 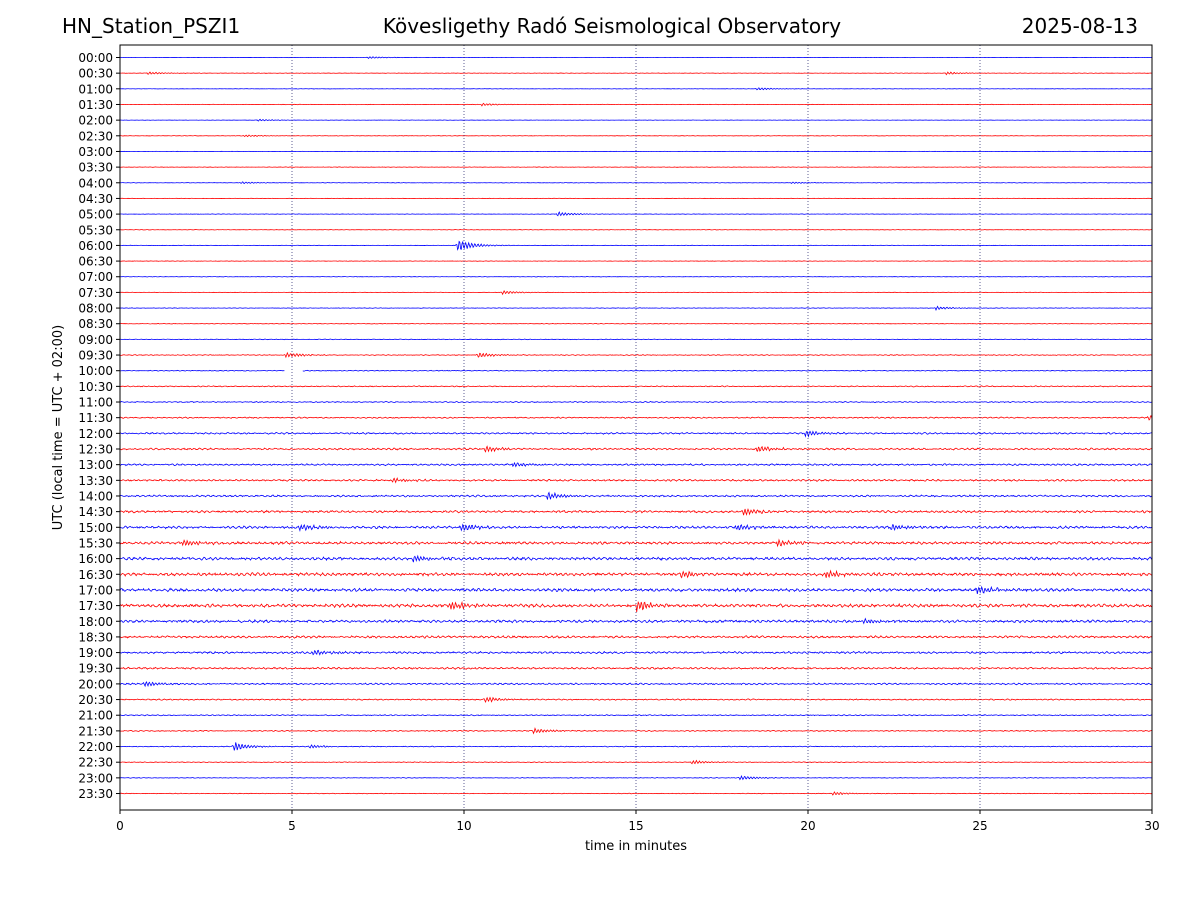 I want to click on y-tick-label: 08:00, so click(x=95, y=309).